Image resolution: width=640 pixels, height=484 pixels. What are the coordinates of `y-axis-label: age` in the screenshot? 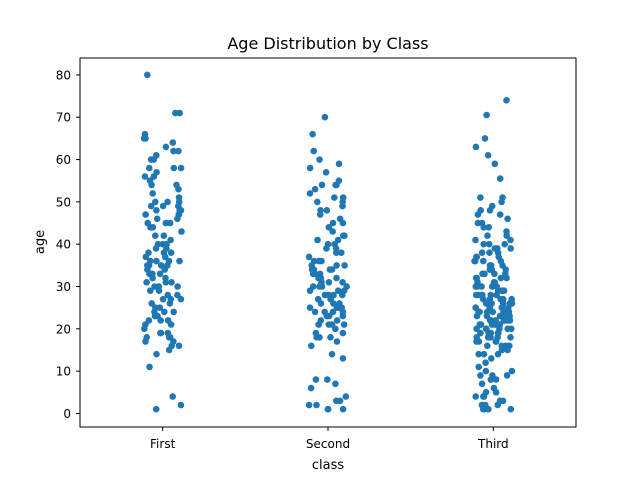 It's located at (40, 242).